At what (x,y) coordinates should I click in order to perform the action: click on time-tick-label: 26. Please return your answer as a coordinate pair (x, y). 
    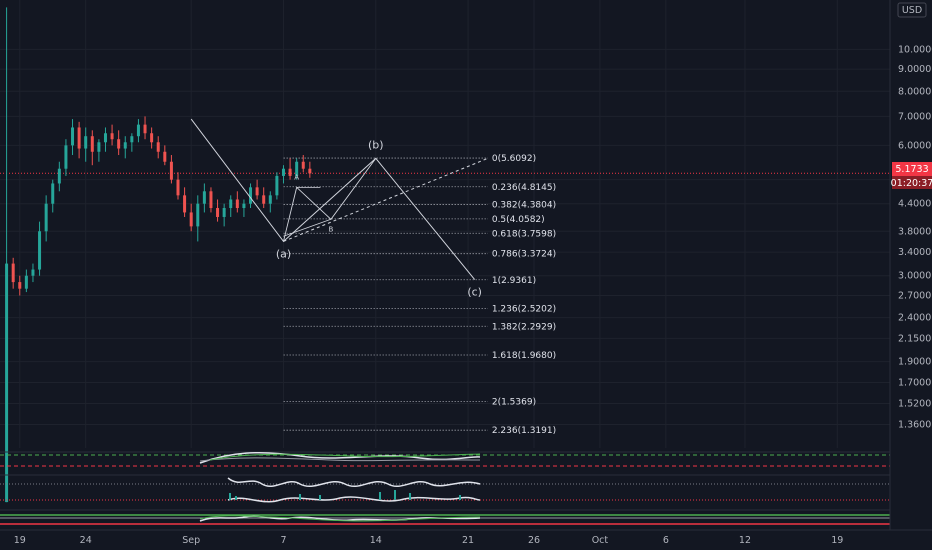
    Looking at the image, I should click on (534, 540).